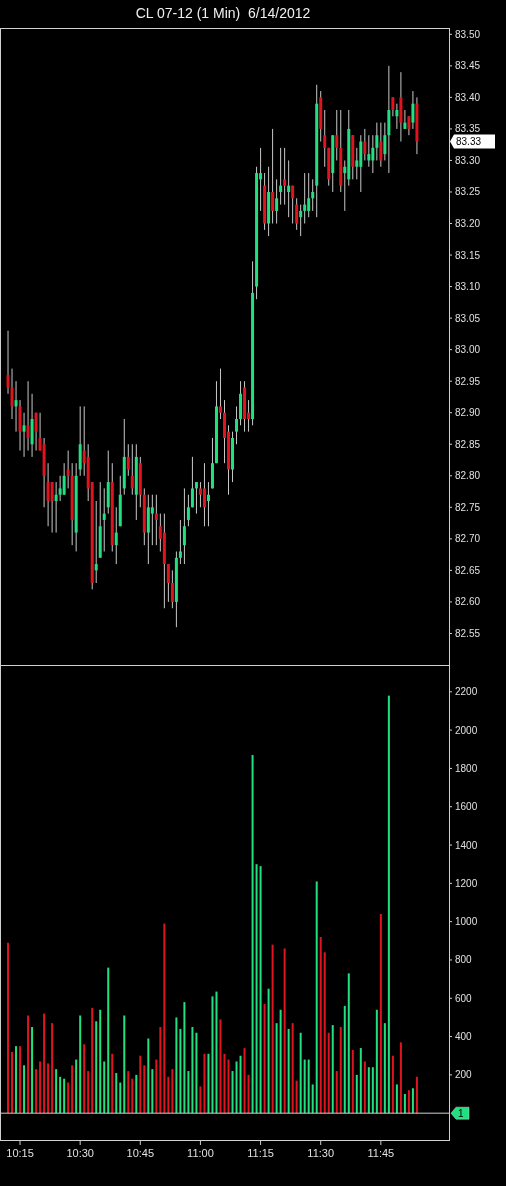  What do you see at coordinates (468, 66) in the screenshot?
I see `y-tick-label: 83.45` at bounding box center [468, 66].